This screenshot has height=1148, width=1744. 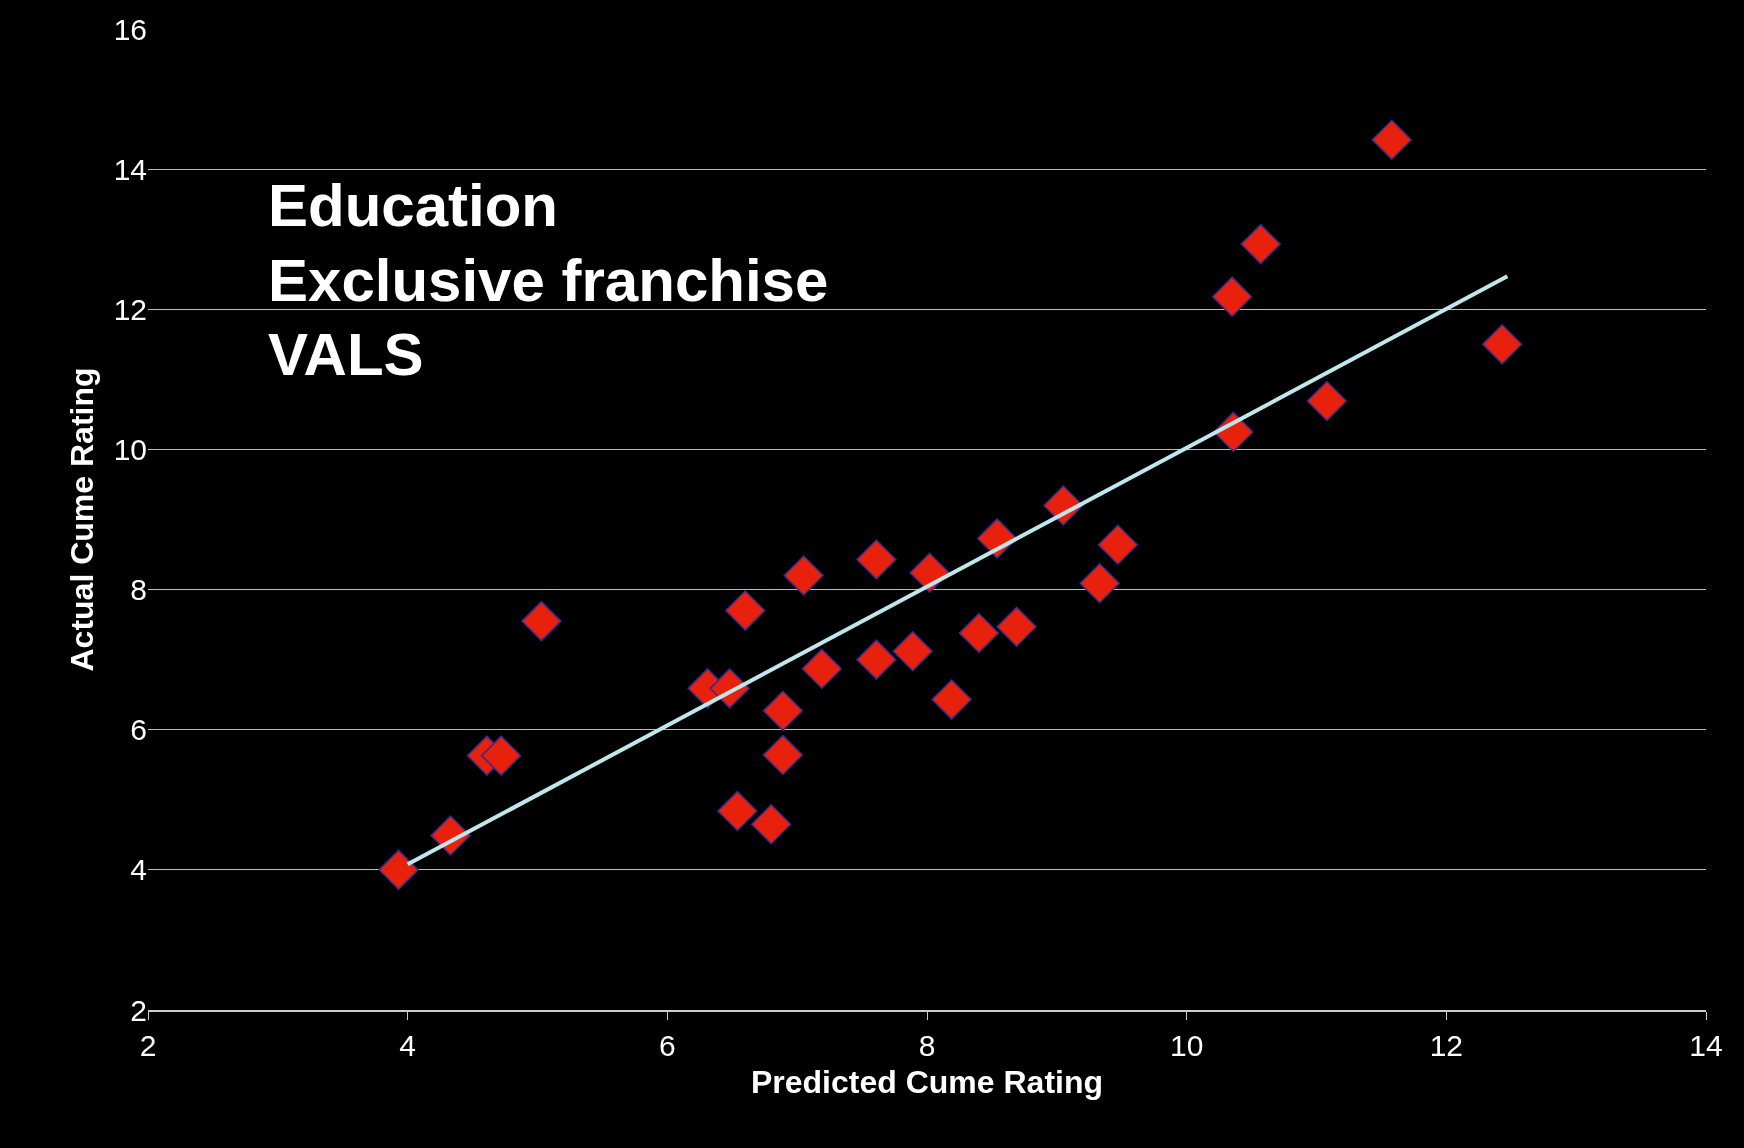 What do you see at coordinates (927, 1082) in the screenshot?
I see `x-axis-title: Predicted Cume Rating` at bounding box center [927, 1082].